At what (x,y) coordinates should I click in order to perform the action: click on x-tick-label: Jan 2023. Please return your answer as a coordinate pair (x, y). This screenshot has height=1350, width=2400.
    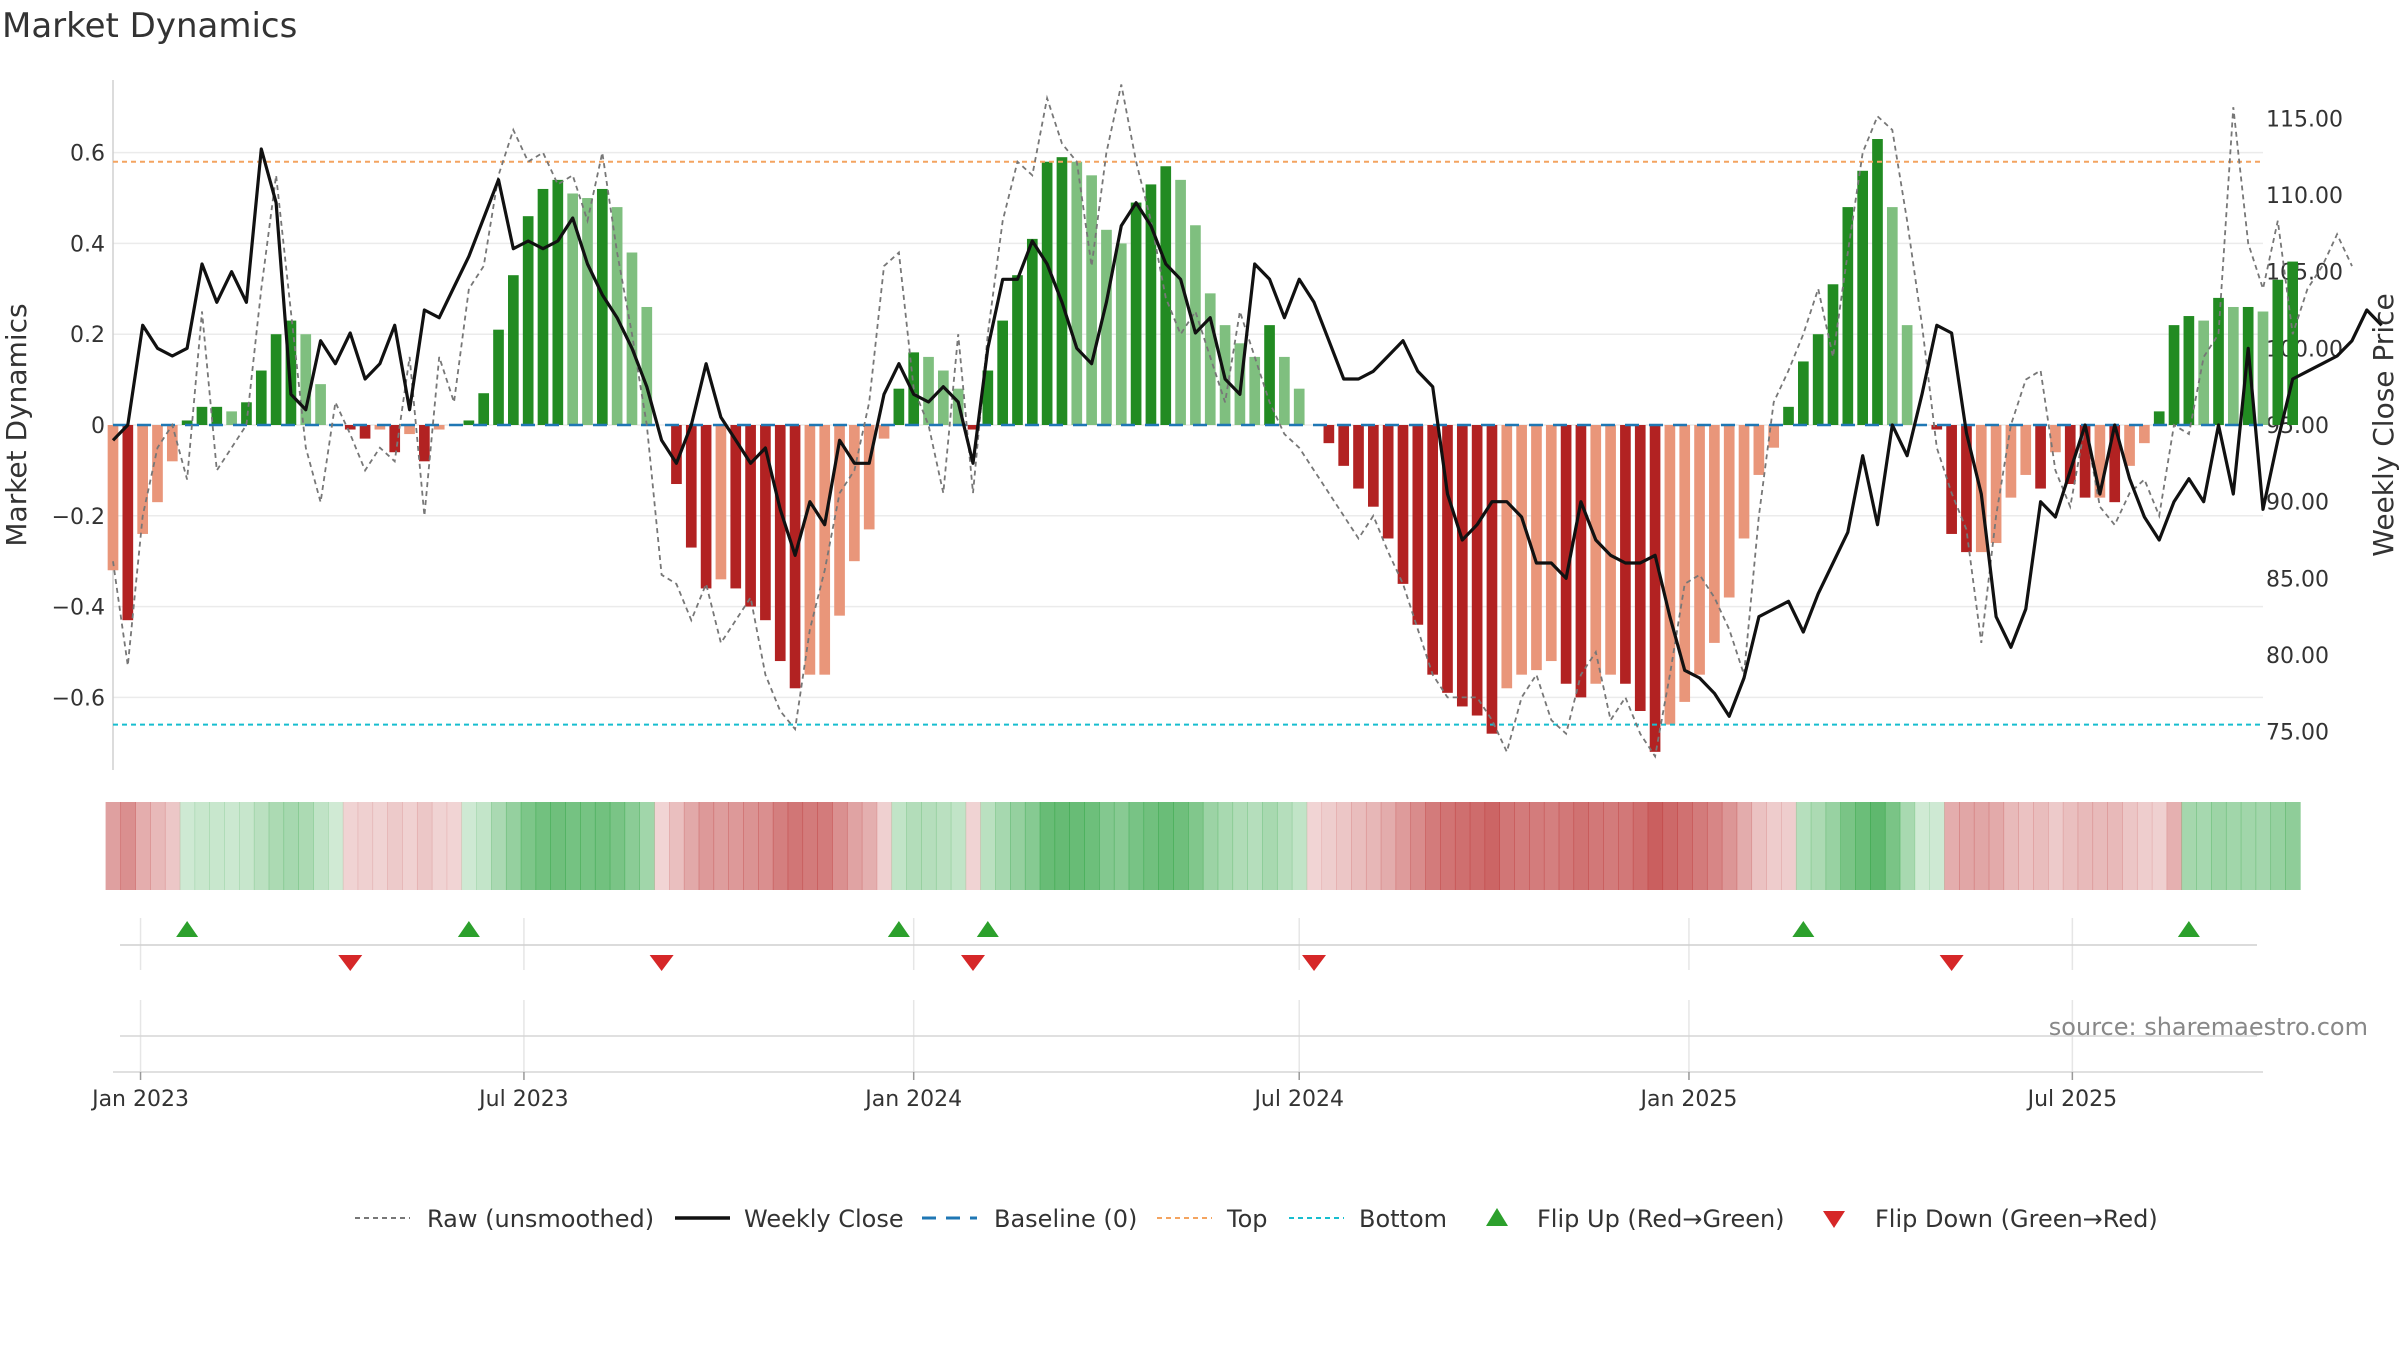
    Looking at the image, I should click on (139, 1099).